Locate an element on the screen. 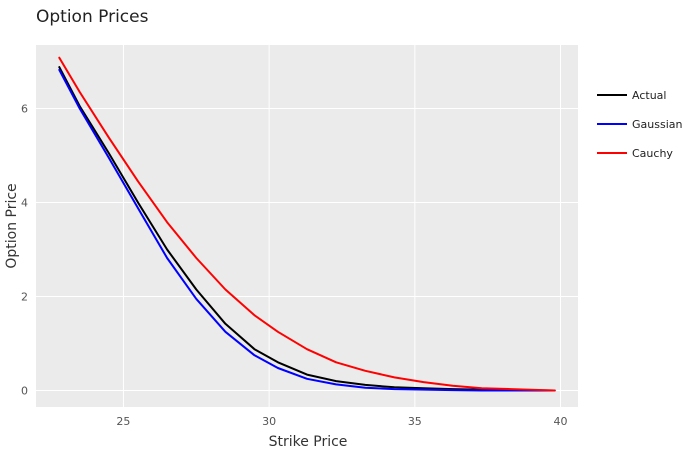 This screenshot has height=450, width=700. y-axis-title: Option Price is located at coordinates (12, 225).